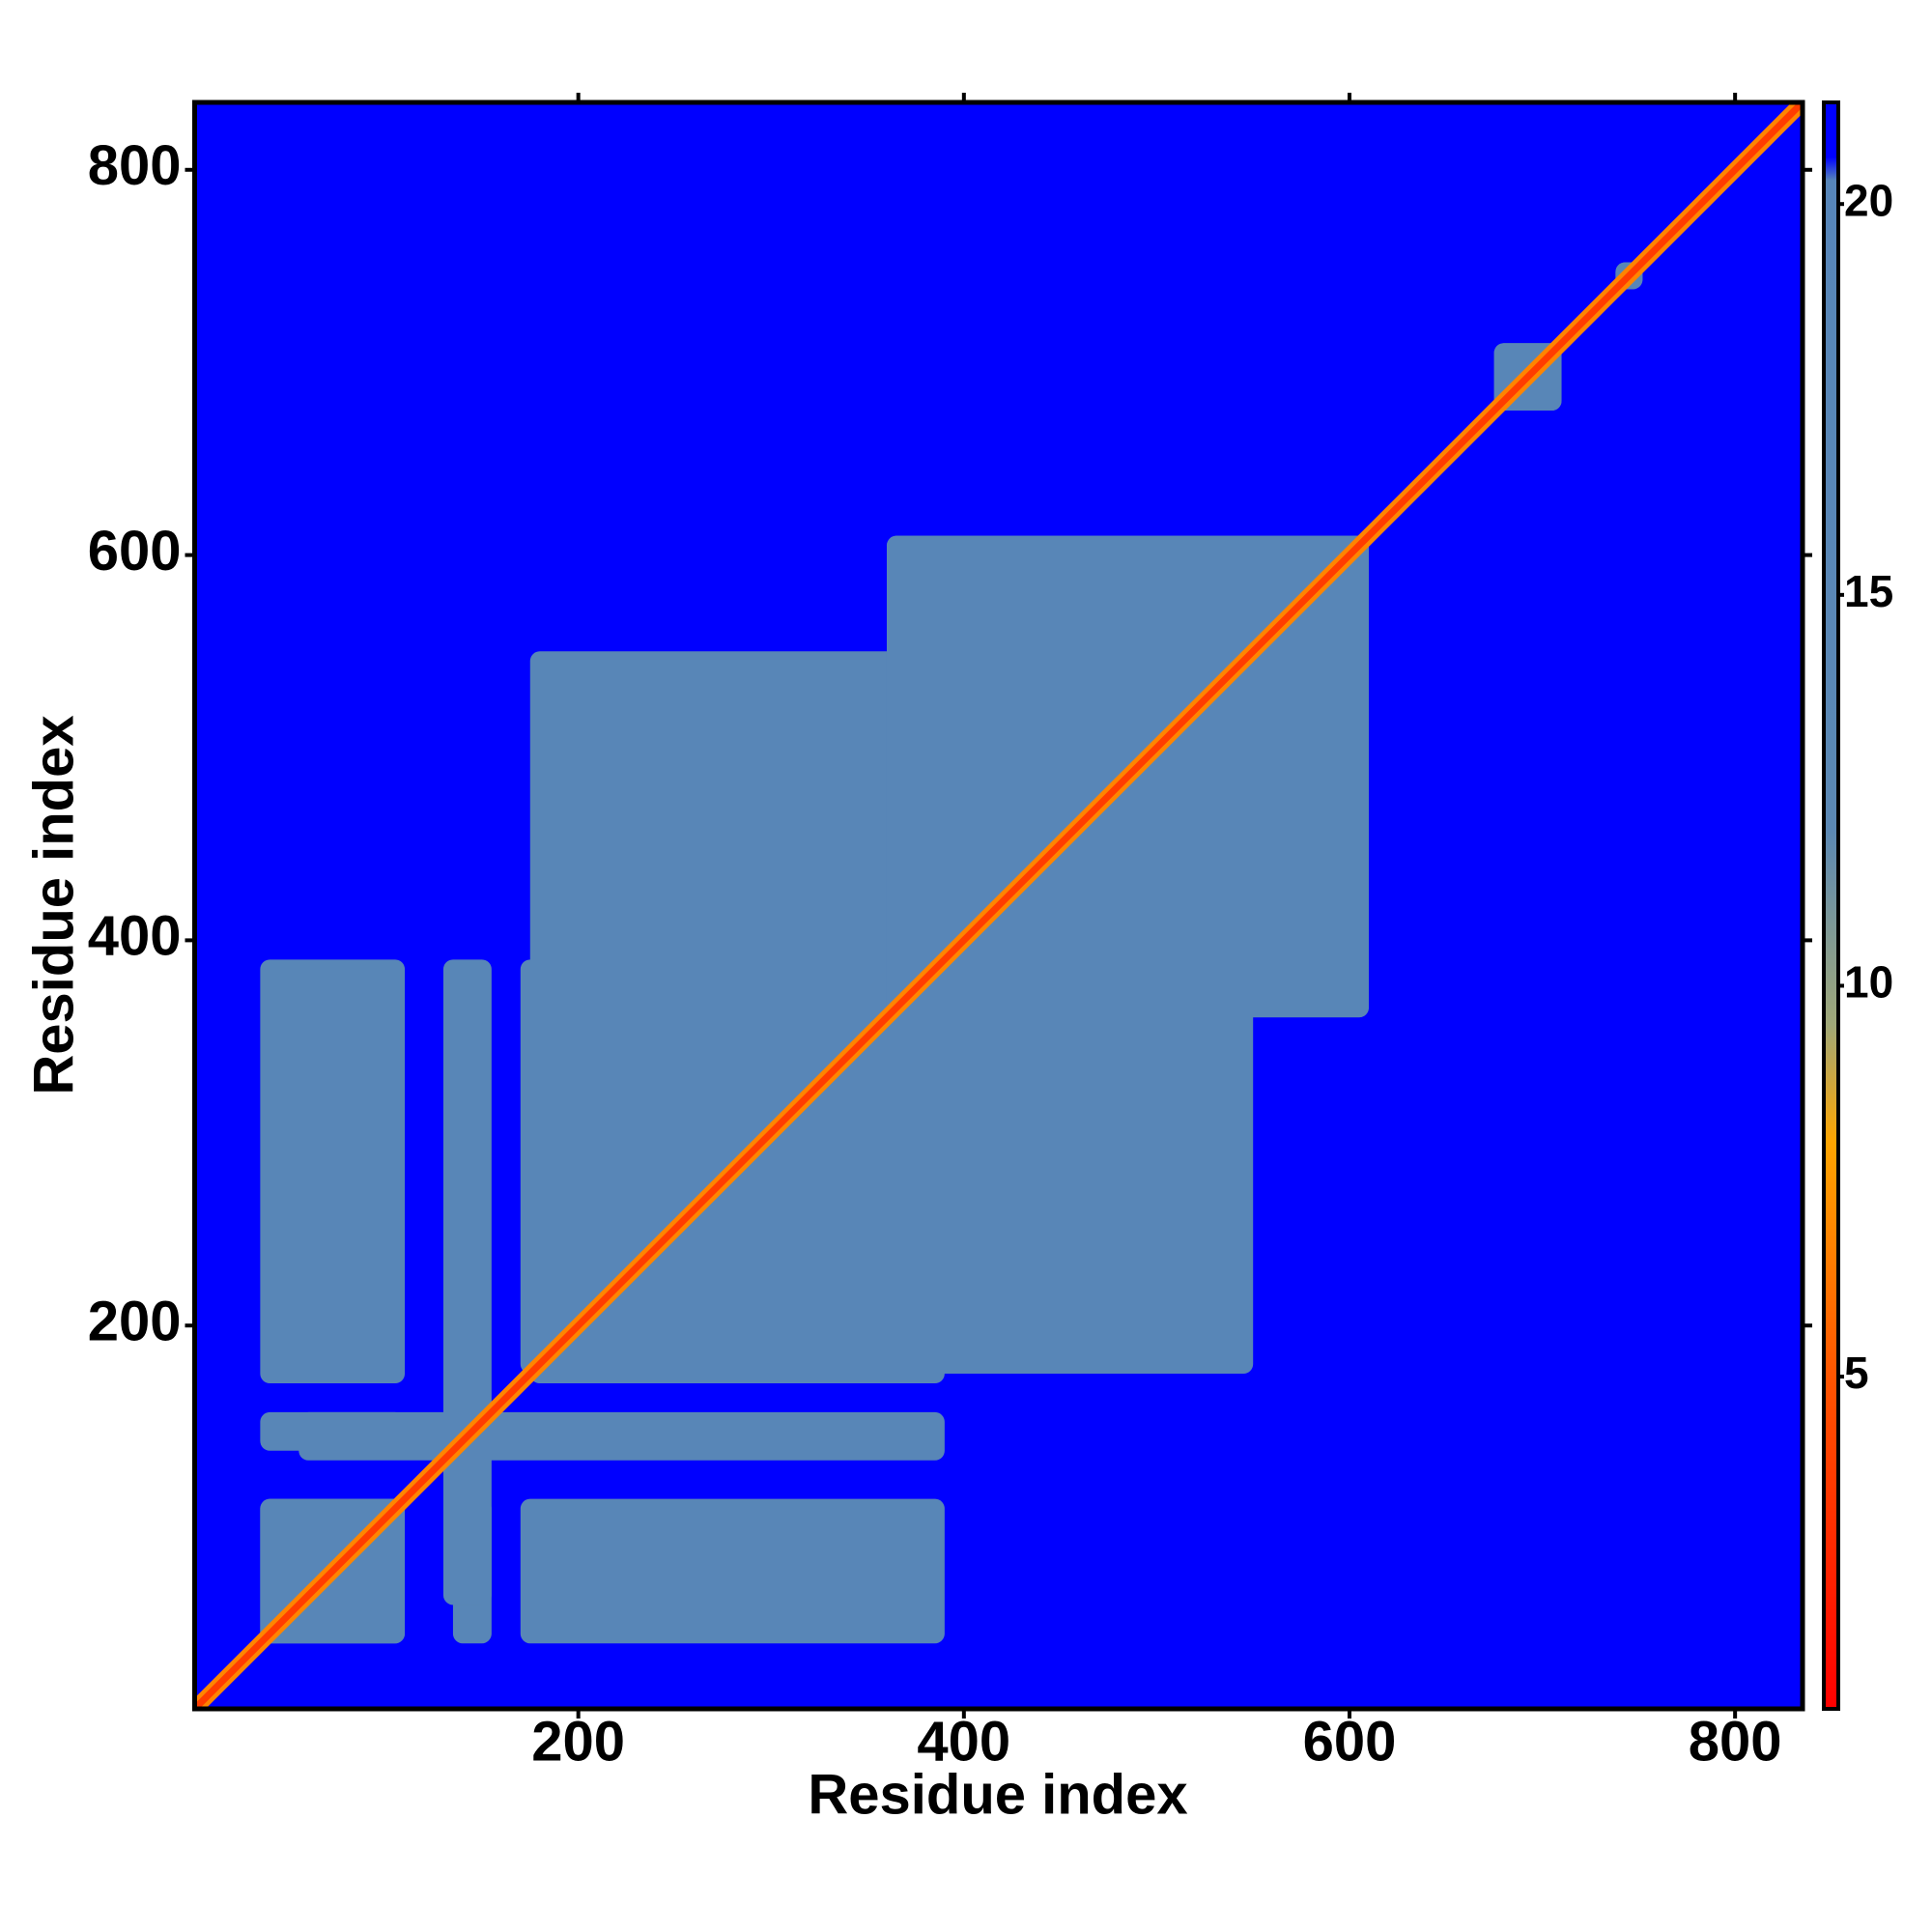 The width and height of the screenshot is (1932, 1932). I want to click on colorbar-tick-label: 20, so click(1868, 200).